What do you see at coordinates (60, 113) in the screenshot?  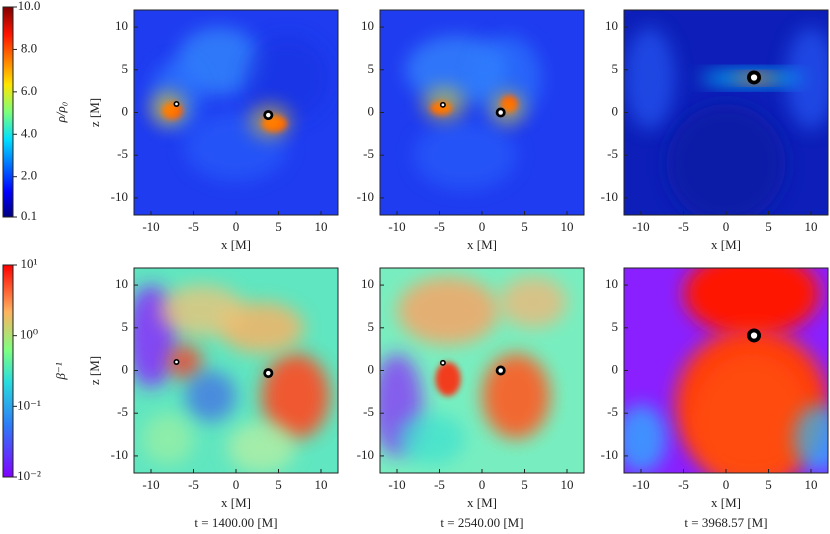 I see `colorbar-label: ρ/ρ₀` at bounding box center [60, 113].